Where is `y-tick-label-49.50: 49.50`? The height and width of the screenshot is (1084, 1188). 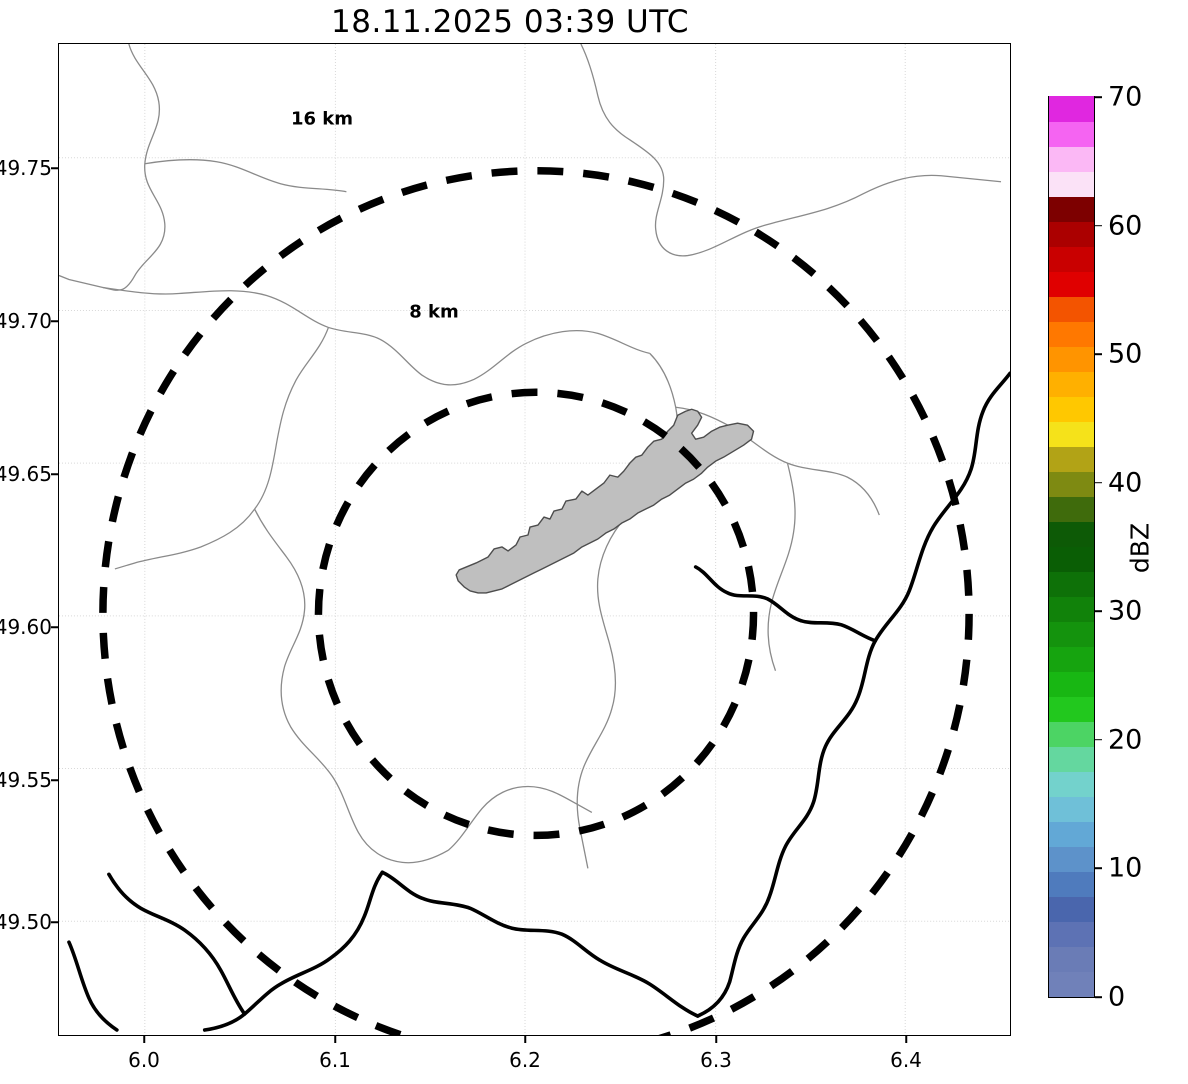
y-tick-label-49.50: 49.50 is located at coordinates (26, 922).